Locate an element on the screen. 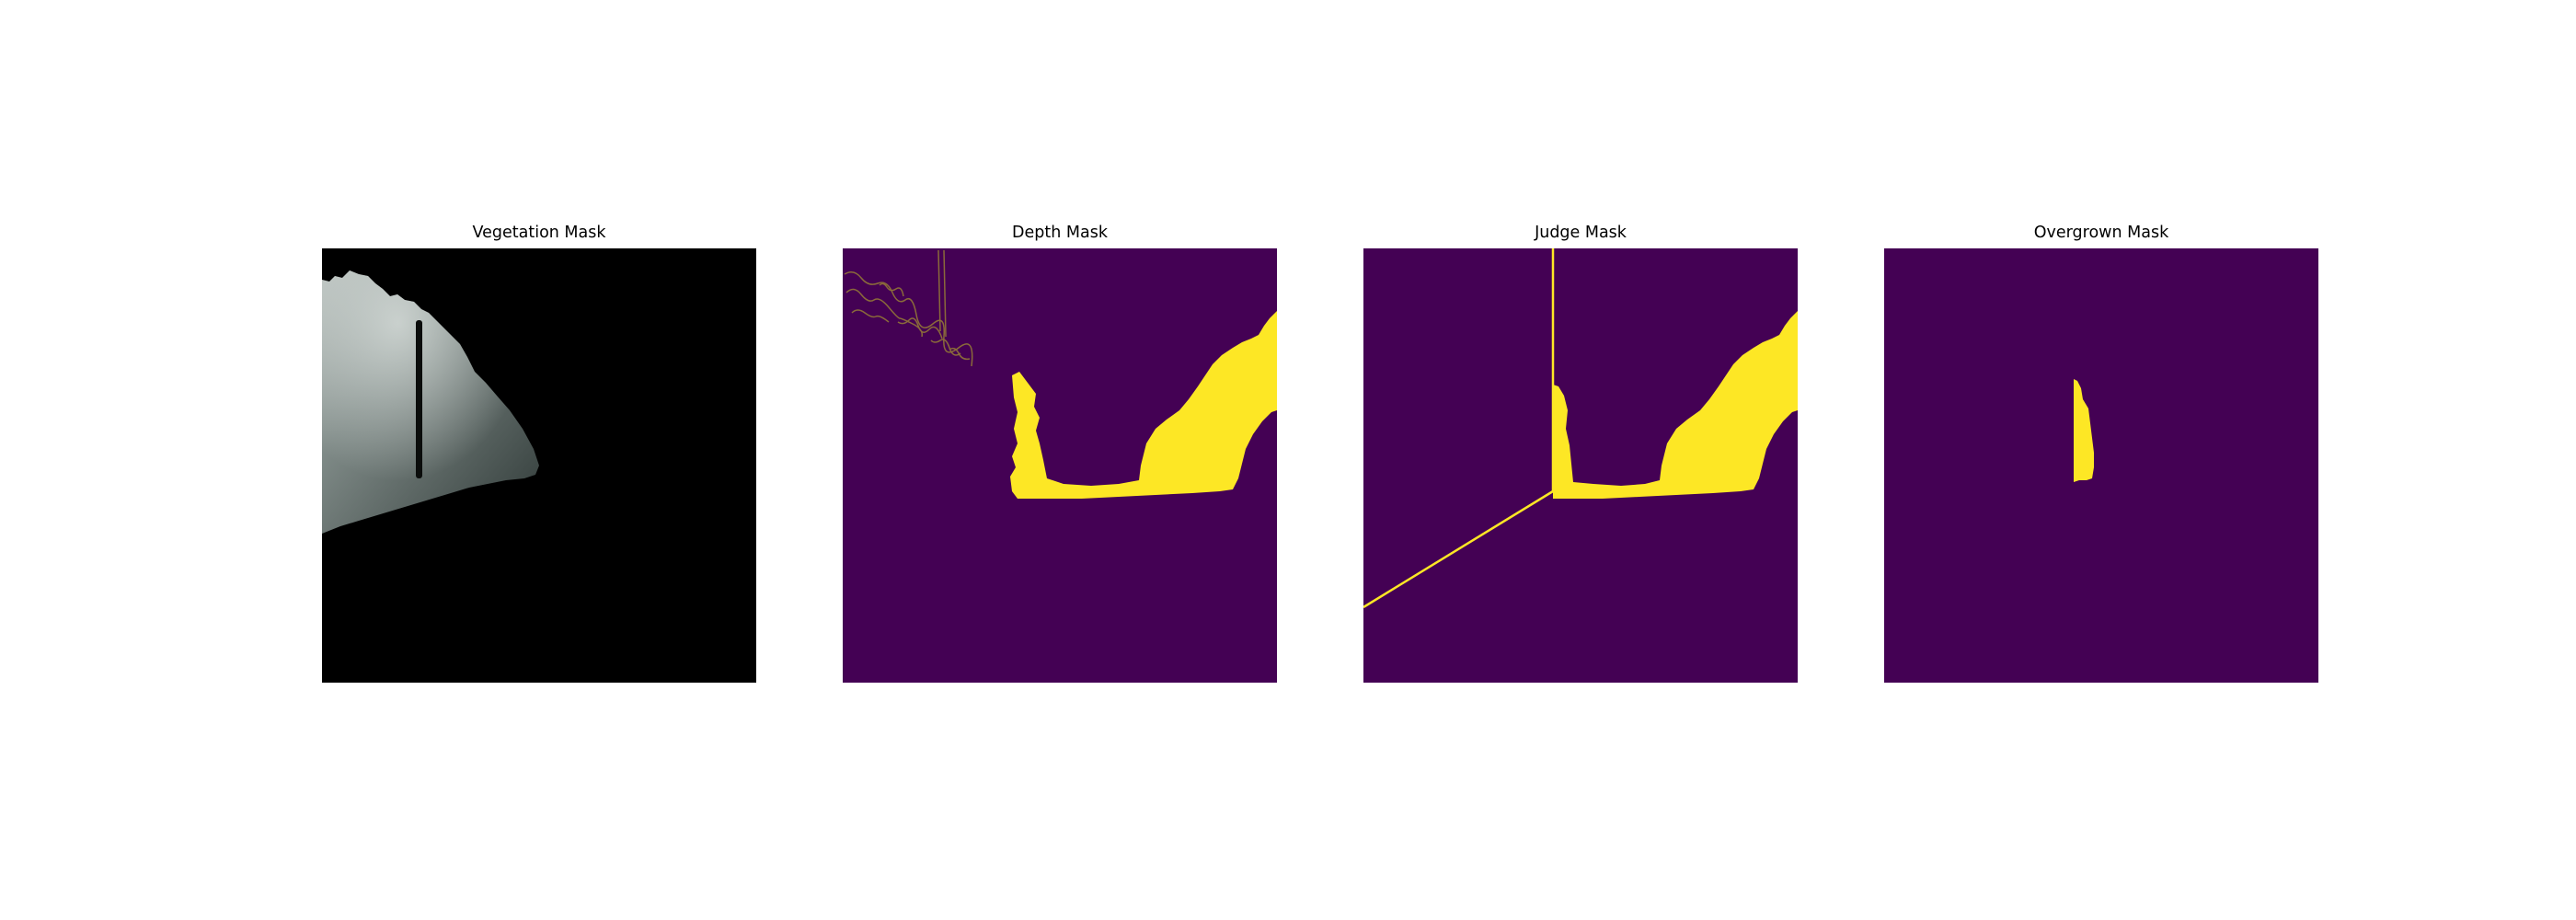  overgrown-mask-image is located at coordinates (2101, 465).